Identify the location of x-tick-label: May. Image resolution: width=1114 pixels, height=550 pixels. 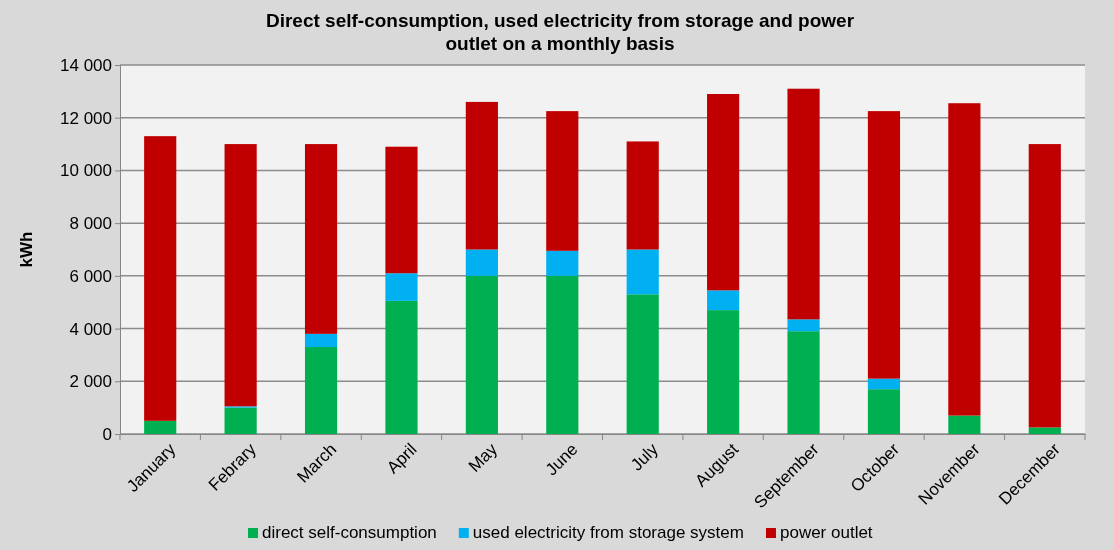
(483, 457).